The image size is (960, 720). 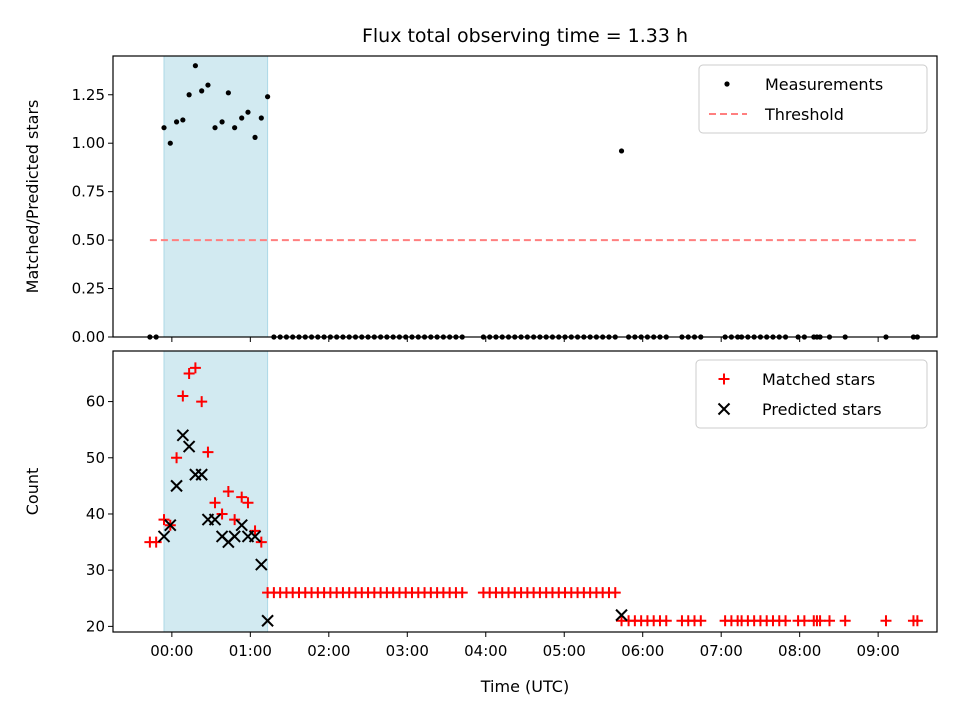 I want to click on series-predicted-stars, so click(x=392, y=528).